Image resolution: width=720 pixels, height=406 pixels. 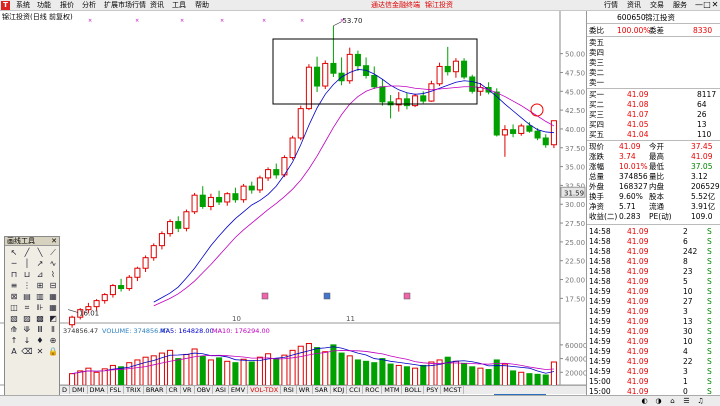 I want to click on draw-tool-icon: ⋮, so click(x=27, y=285).